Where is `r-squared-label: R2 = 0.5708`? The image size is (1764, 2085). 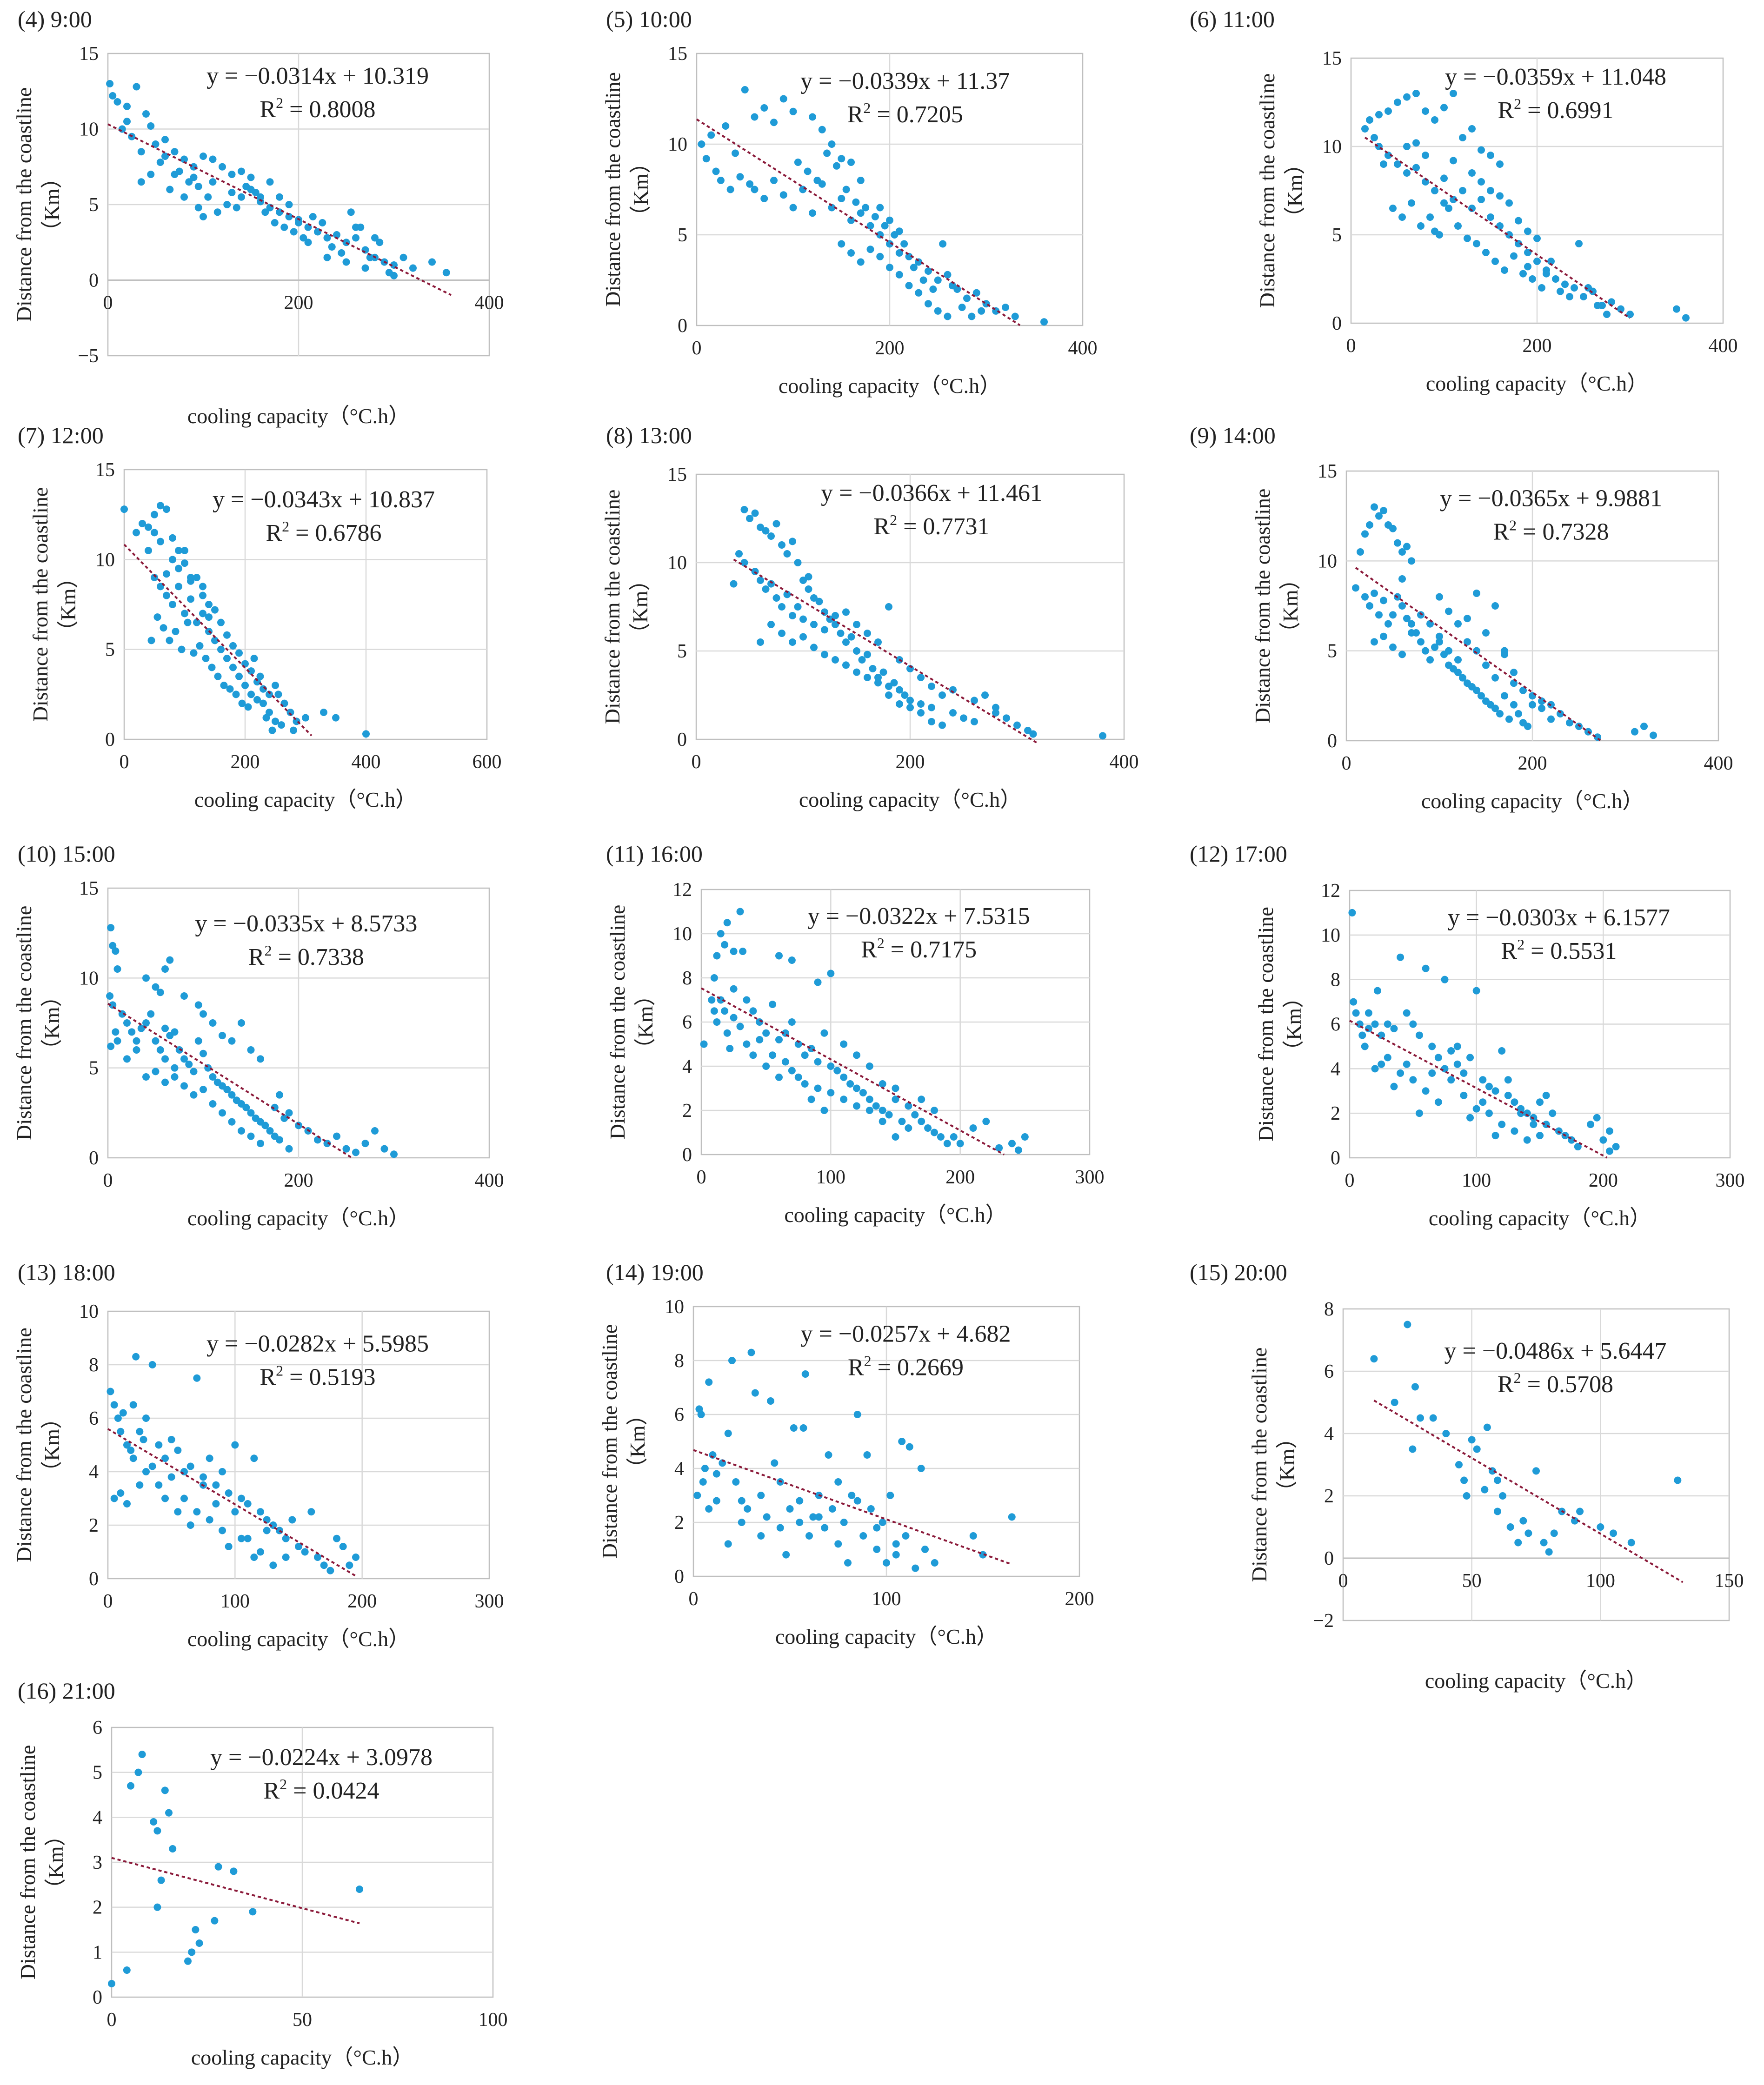
r-squared-label: R2 = 0.5708 is located at coordinates (1556, 1383).